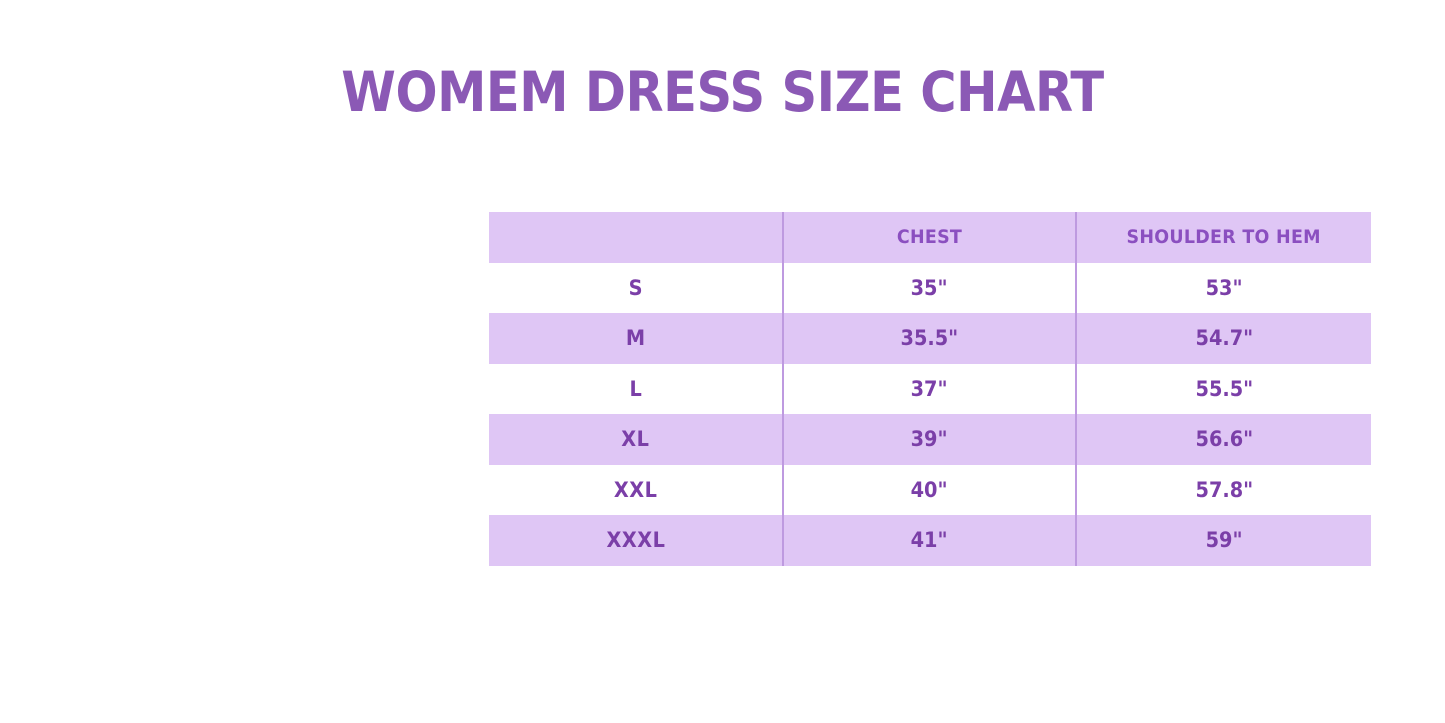 The image size is (1445, 723). I want to click on cell-chest-value: 40", so click(929, 489).